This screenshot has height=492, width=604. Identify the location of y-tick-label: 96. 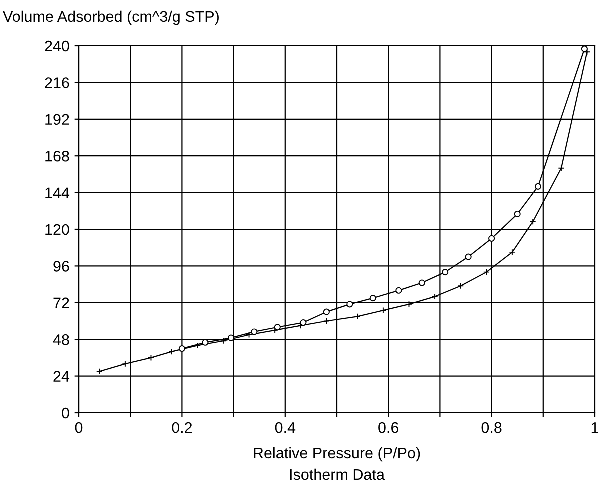
(62, 266).